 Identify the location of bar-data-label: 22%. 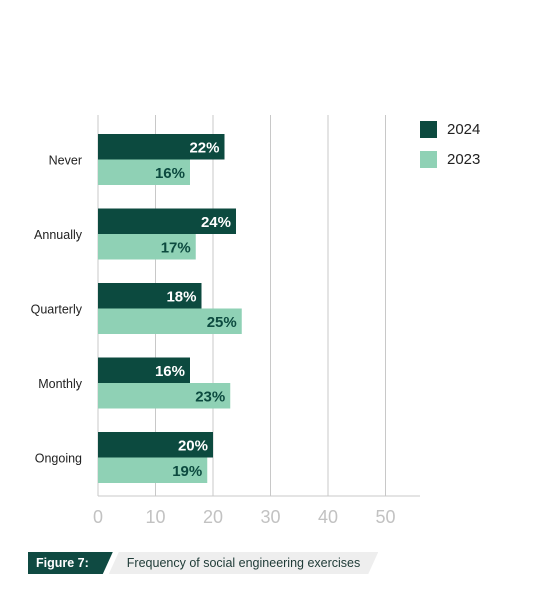
(204, 147).